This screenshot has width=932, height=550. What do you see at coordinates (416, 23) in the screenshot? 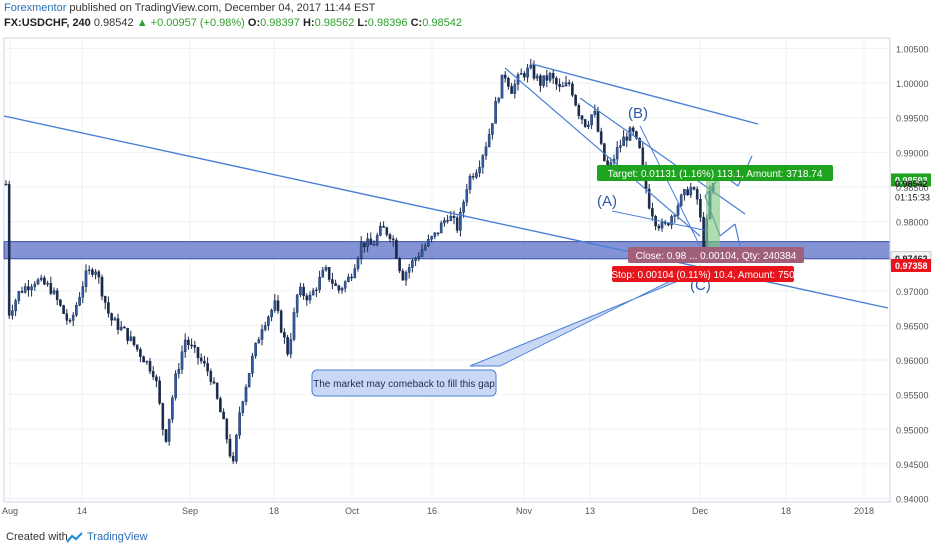
I see `close-label: C:` at bounding box center [416, 23].